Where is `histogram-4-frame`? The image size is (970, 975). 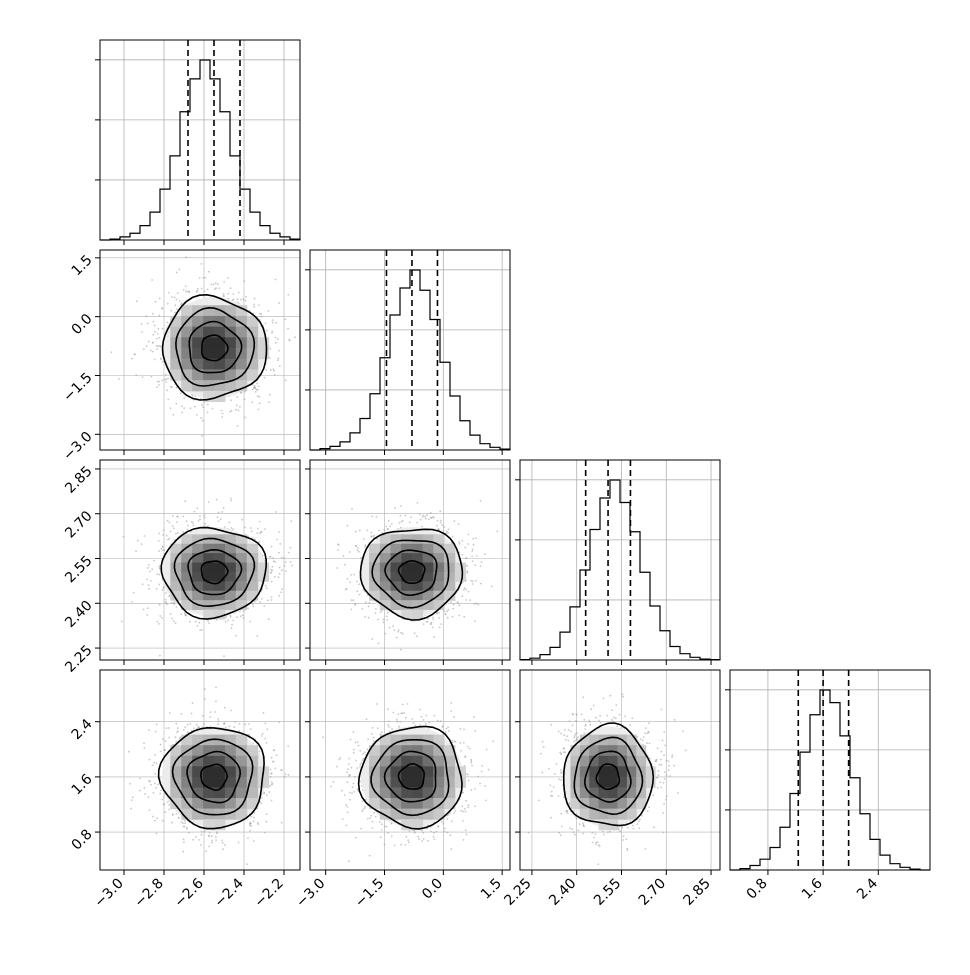
histogram-4-frame is located at coordinates (830, 770).